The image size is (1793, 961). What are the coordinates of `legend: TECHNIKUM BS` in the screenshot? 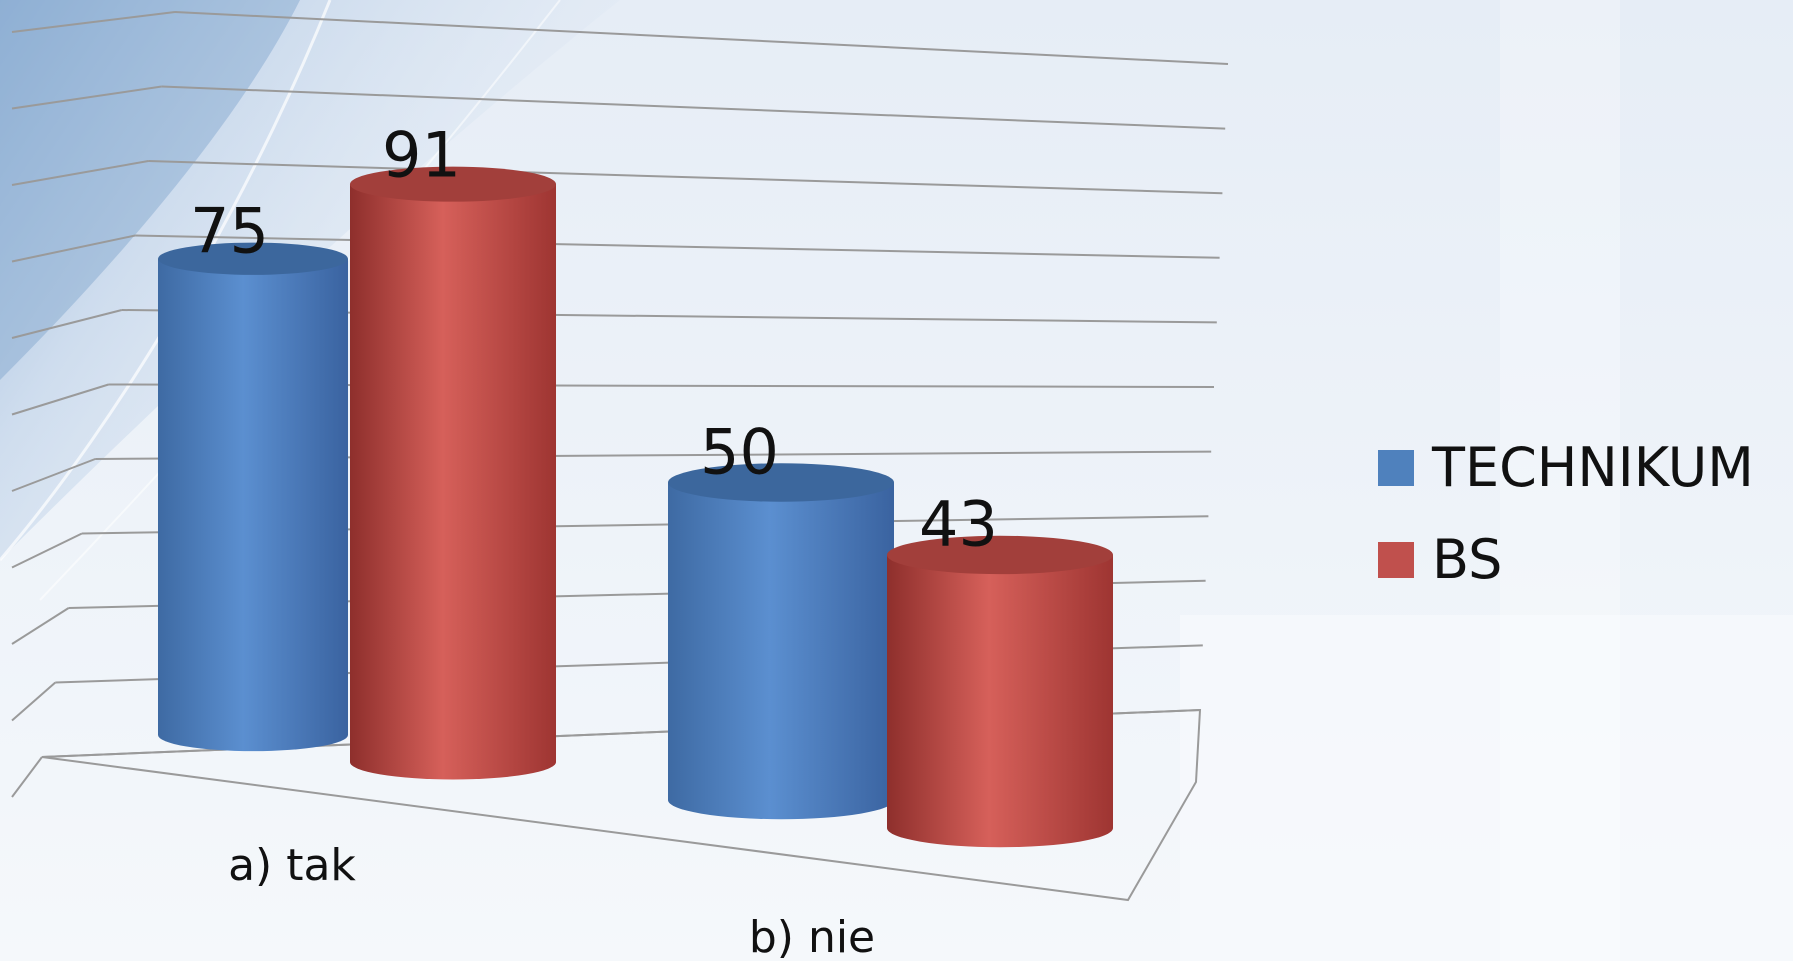 It's located at (1566, 514).